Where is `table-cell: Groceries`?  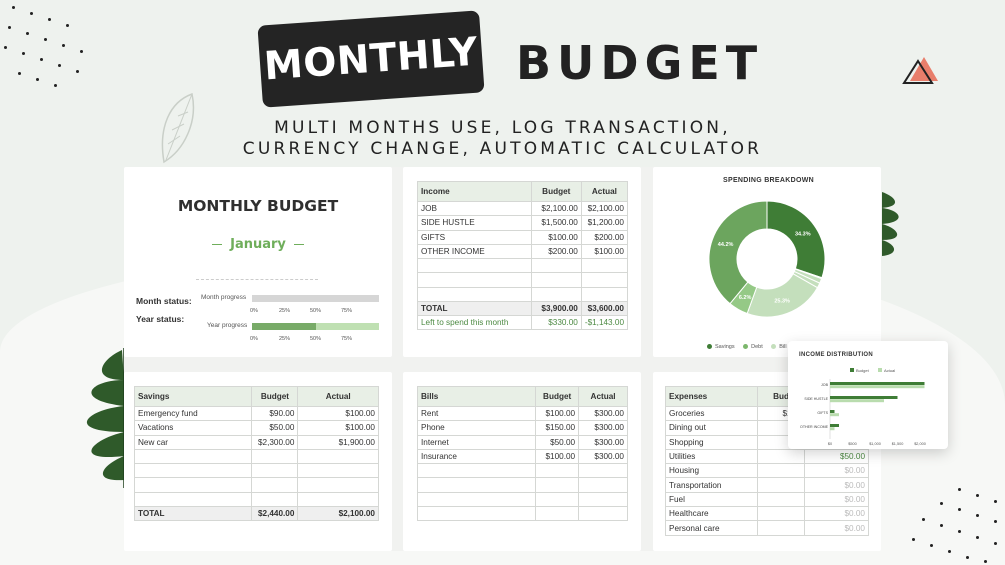
table-cell: Groceries is located at coordinates (711, 413).